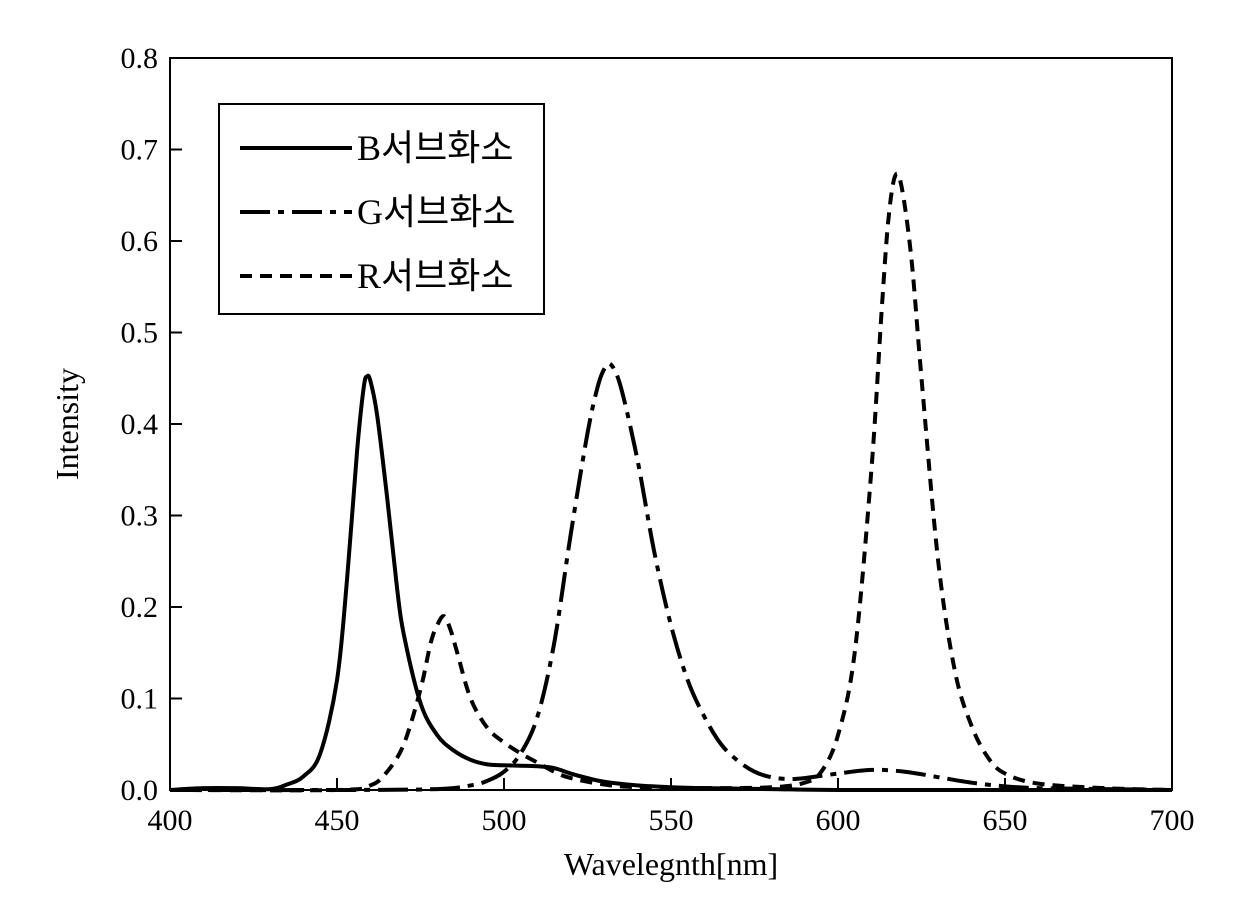 This screenshot has height=913, width=1240. Describe the element at coordinates (140, 699) in the screenshot. I see `y-tick-label: 0.1` at that location.